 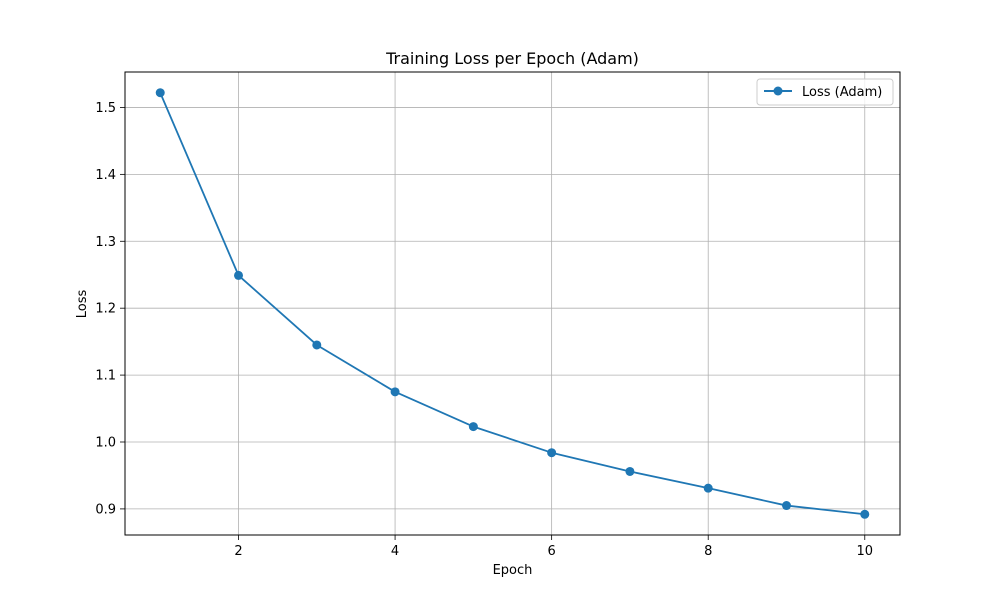 I want to click on y-tick-label: 1.1, so click(x=105, y=376).